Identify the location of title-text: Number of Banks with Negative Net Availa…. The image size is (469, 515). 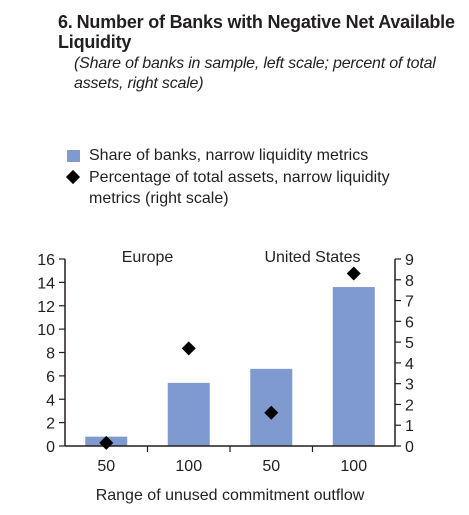
(256, 32).